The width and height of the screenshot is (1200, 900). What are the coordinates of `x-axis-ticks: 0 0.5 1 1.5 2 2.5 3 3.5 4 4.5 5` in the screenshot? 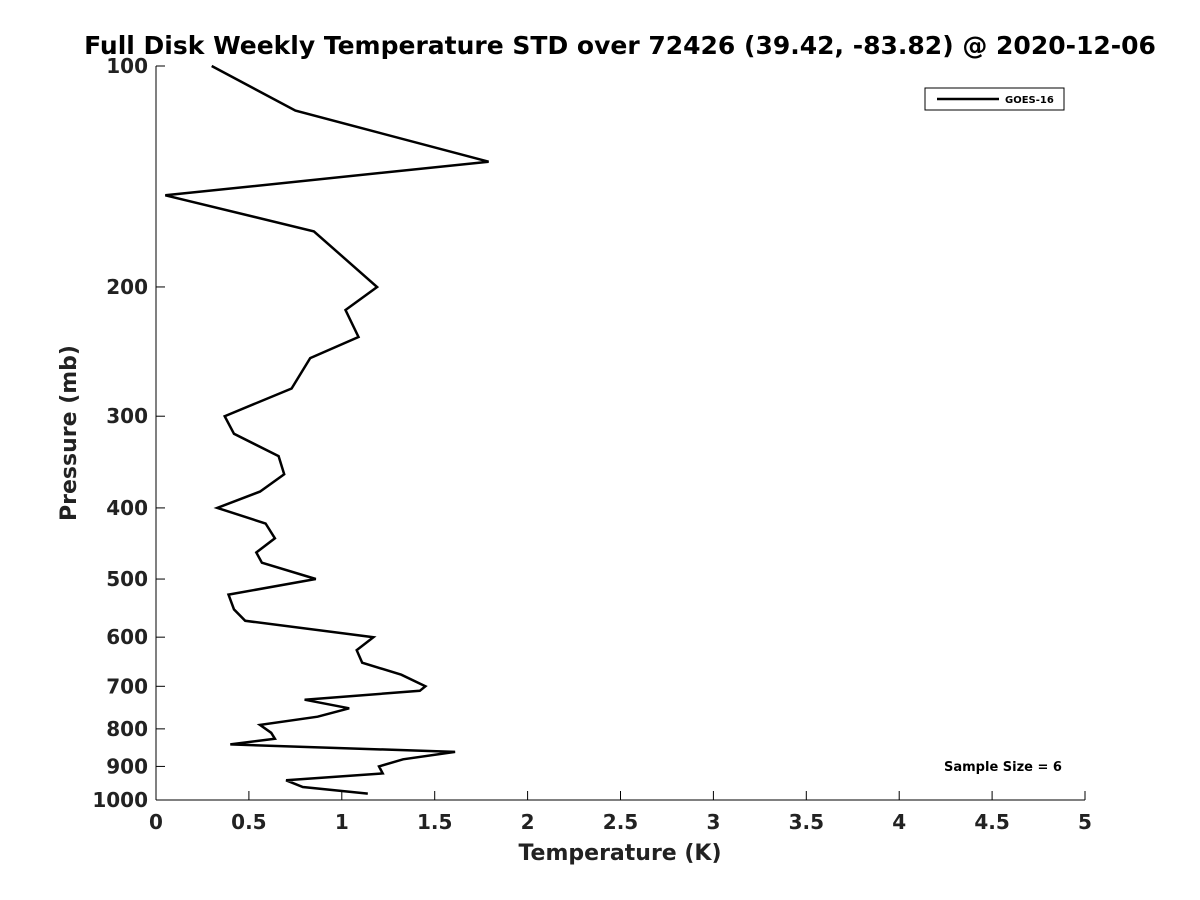 It's located at (620, 812).